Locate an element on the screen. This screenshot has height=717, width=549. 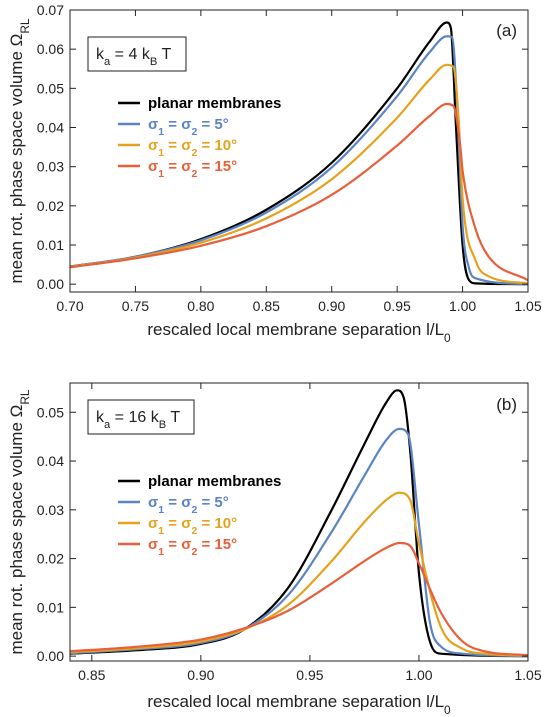
parameter-box-text: ka = 16 kB T is located at coordinates (138, 420).